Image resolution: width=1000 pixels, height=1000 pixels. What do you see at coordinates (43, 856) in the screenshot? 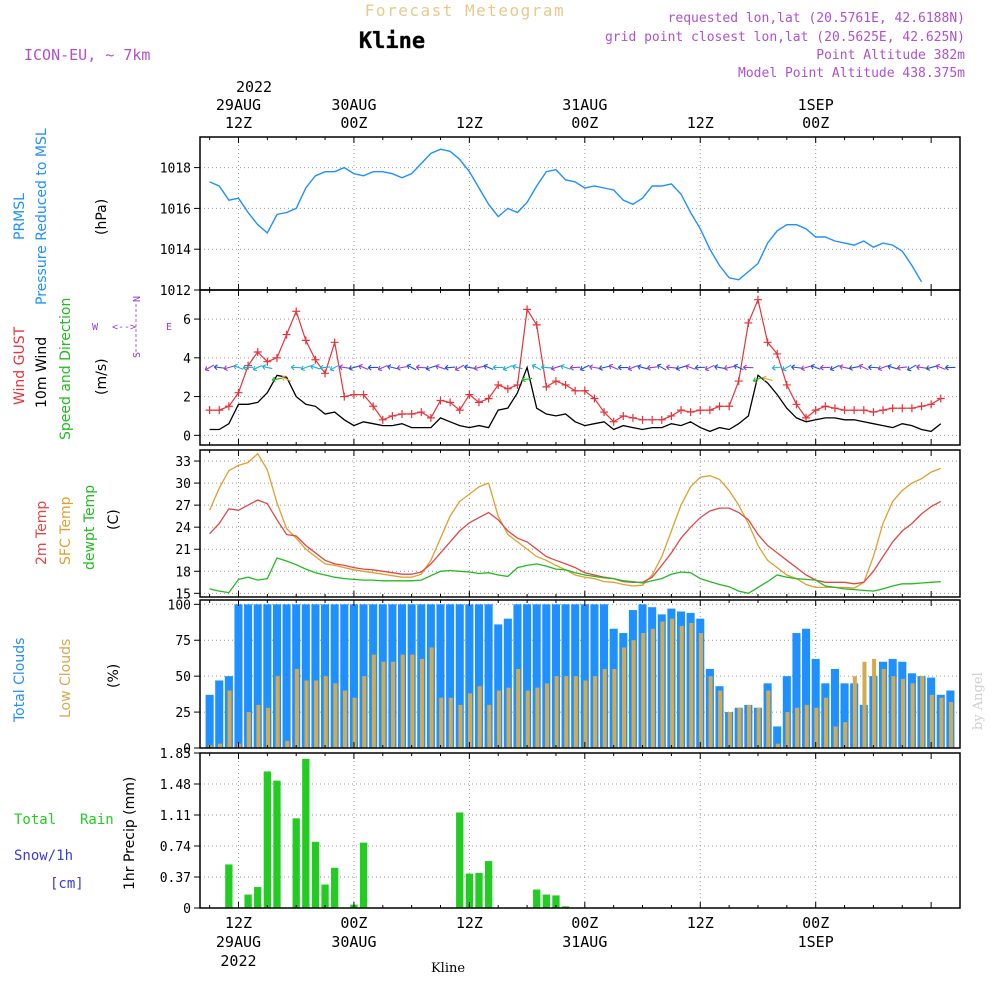
I see `precip-snow-label: Snow/1h` at bounding box center [43, 856].